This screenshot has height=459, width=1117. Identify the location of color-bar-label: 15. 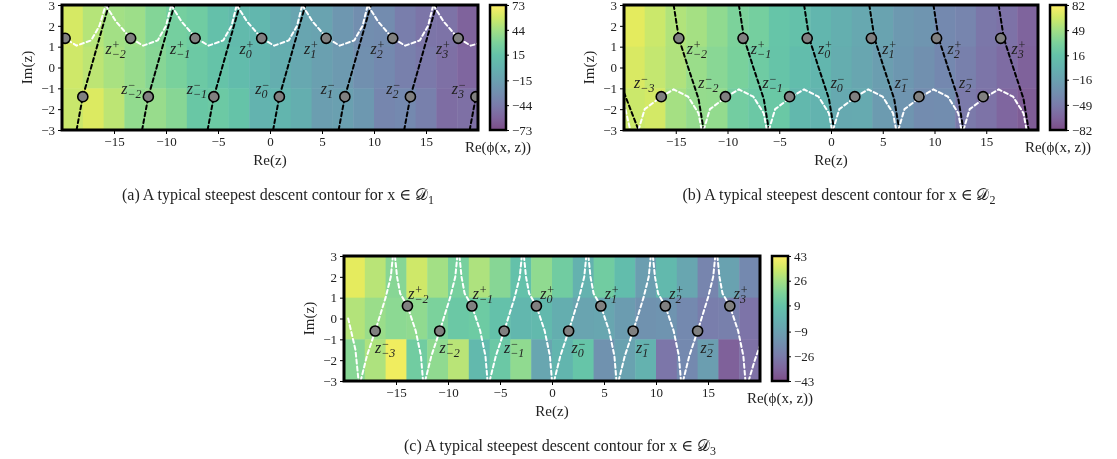
(518, 55).